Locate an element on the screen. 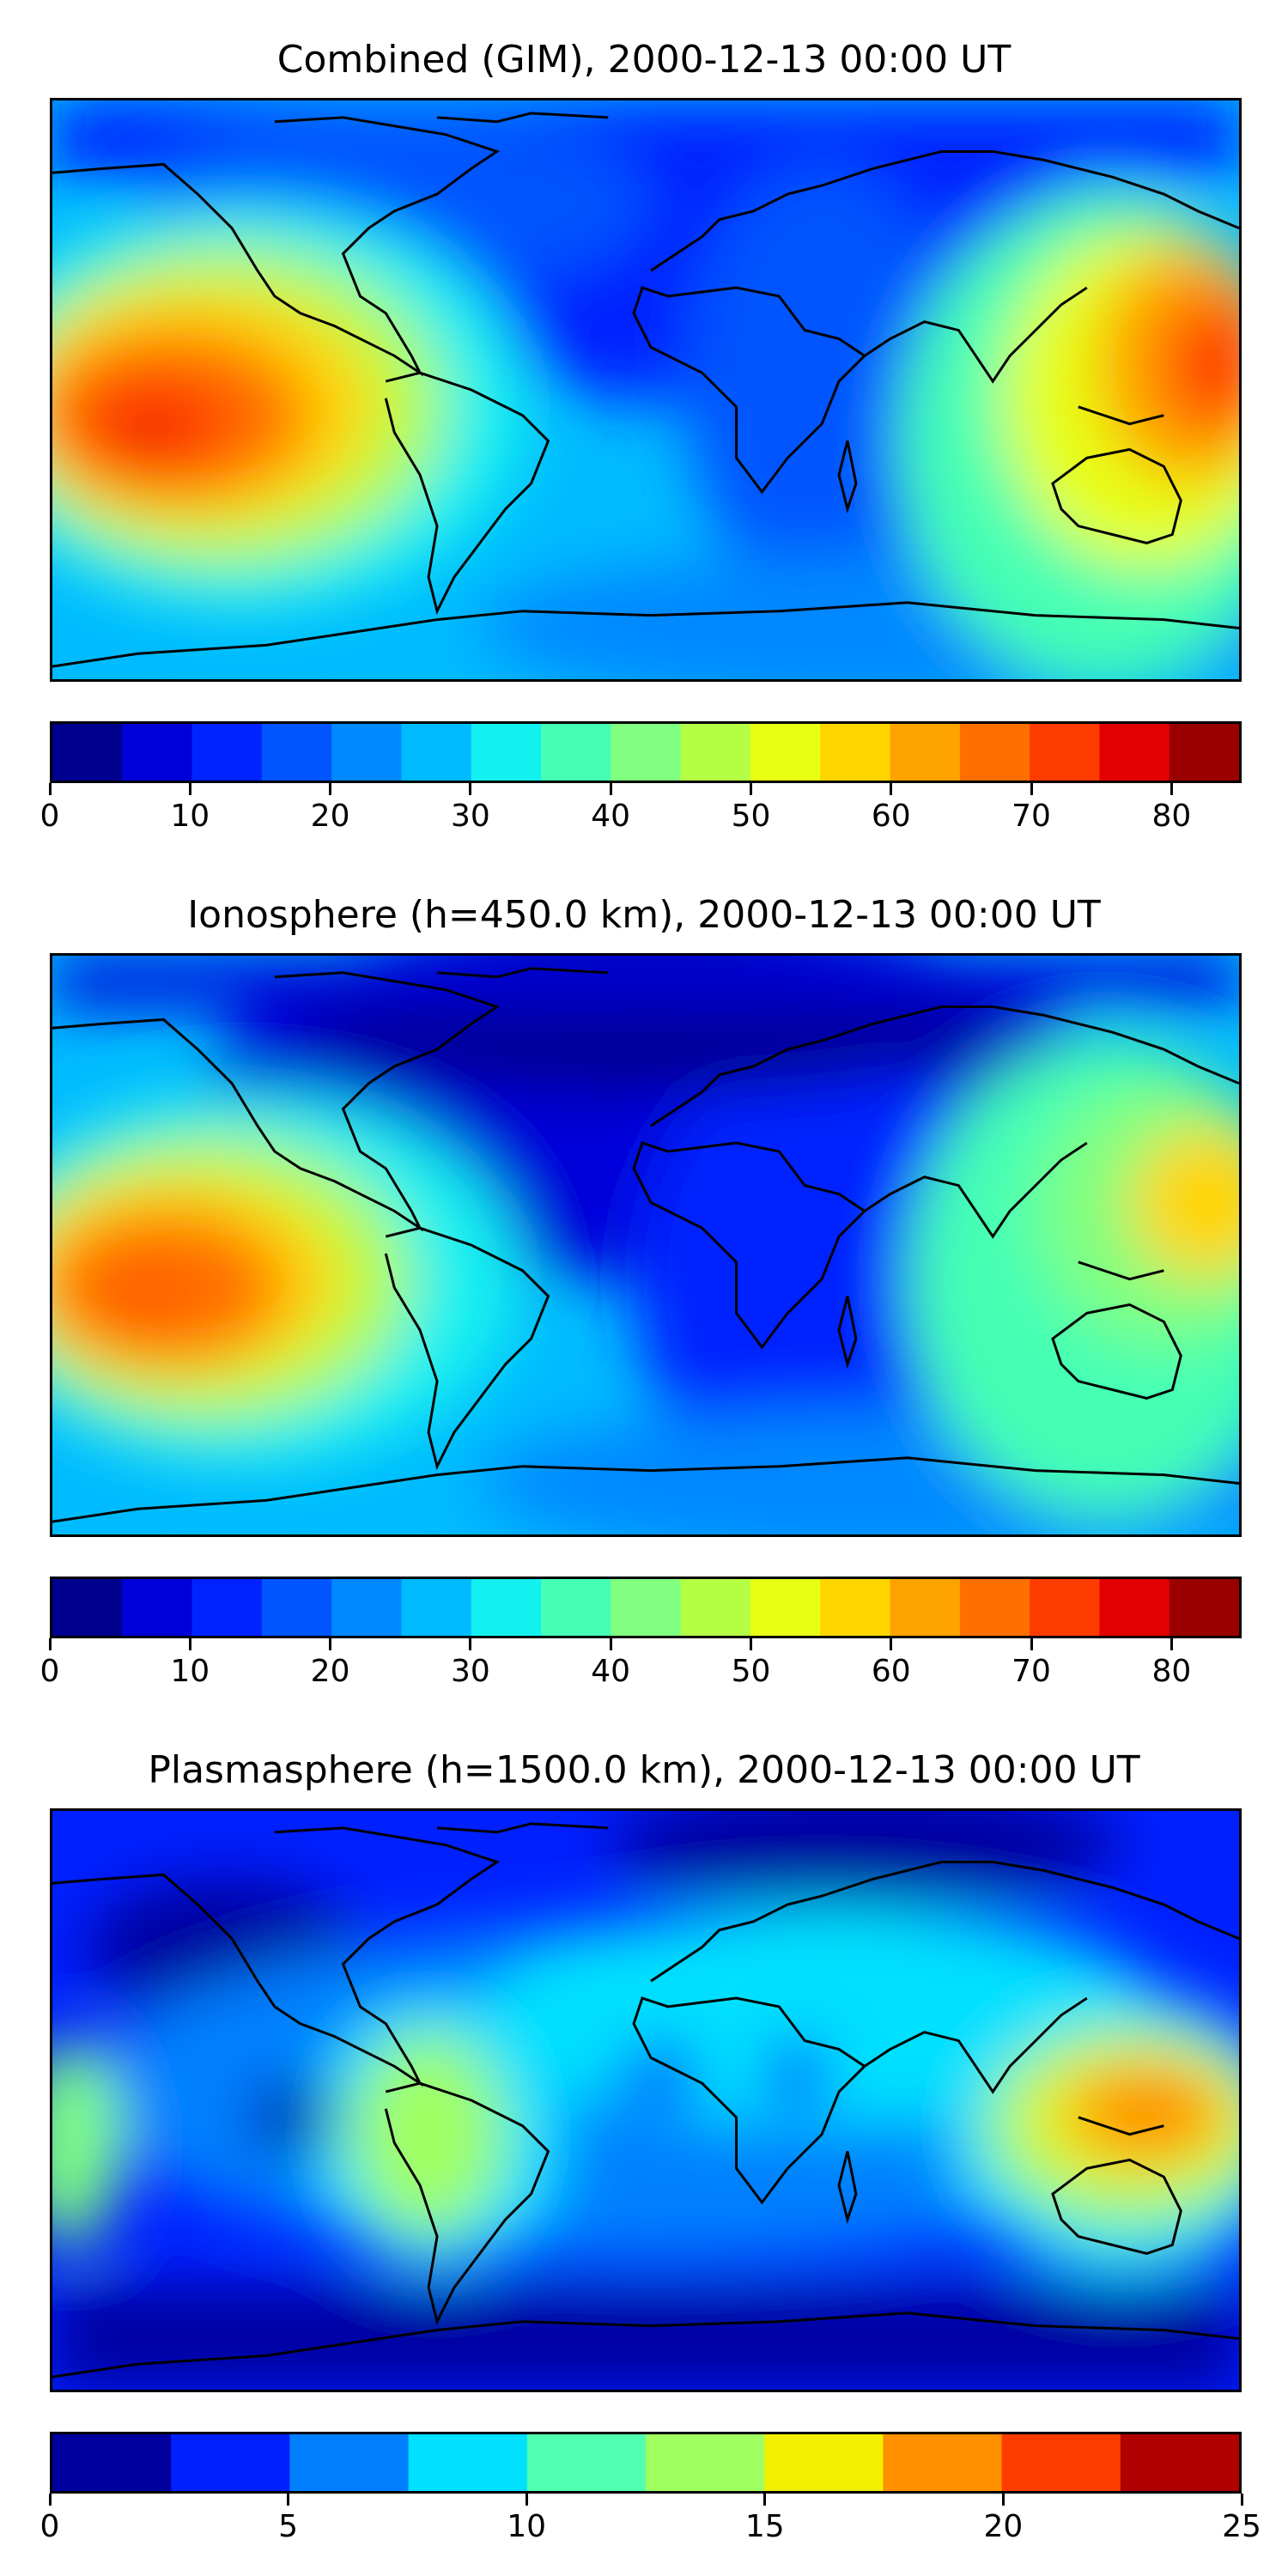 The image size is (1288, 2576). panel-1-colorbar-ticks: 0 10 20 30 40 50 60 70 80 is located at coordinates (641, 809).